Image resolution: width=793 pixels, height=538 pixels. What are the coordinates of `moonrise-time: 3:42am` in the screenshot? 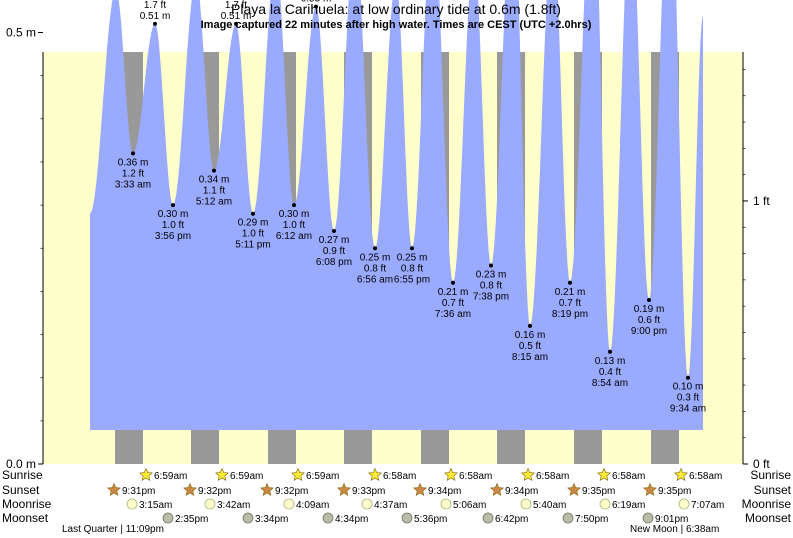 It's located at (233, 505).